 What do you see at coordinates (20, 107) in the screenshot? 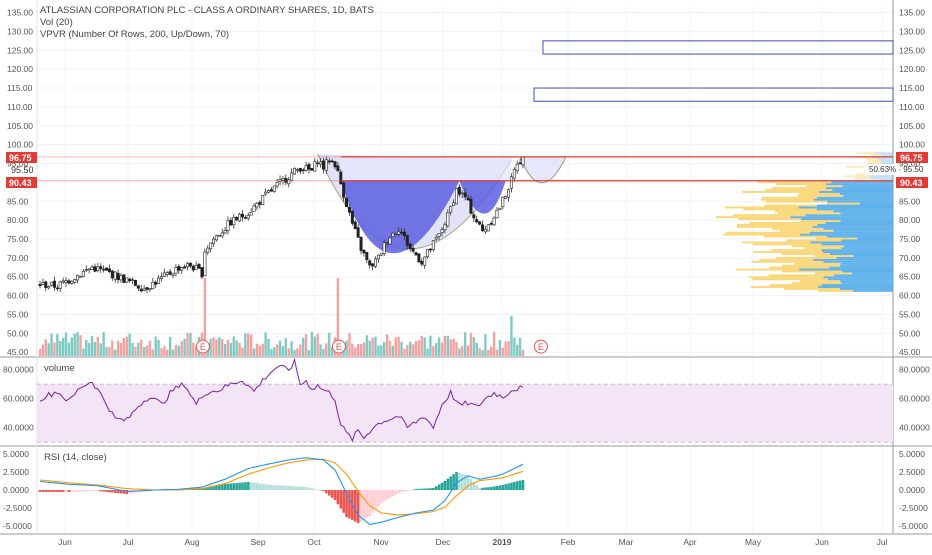
I see `price-axis-tick-left: 110.00` at bounding box center [20, 107].